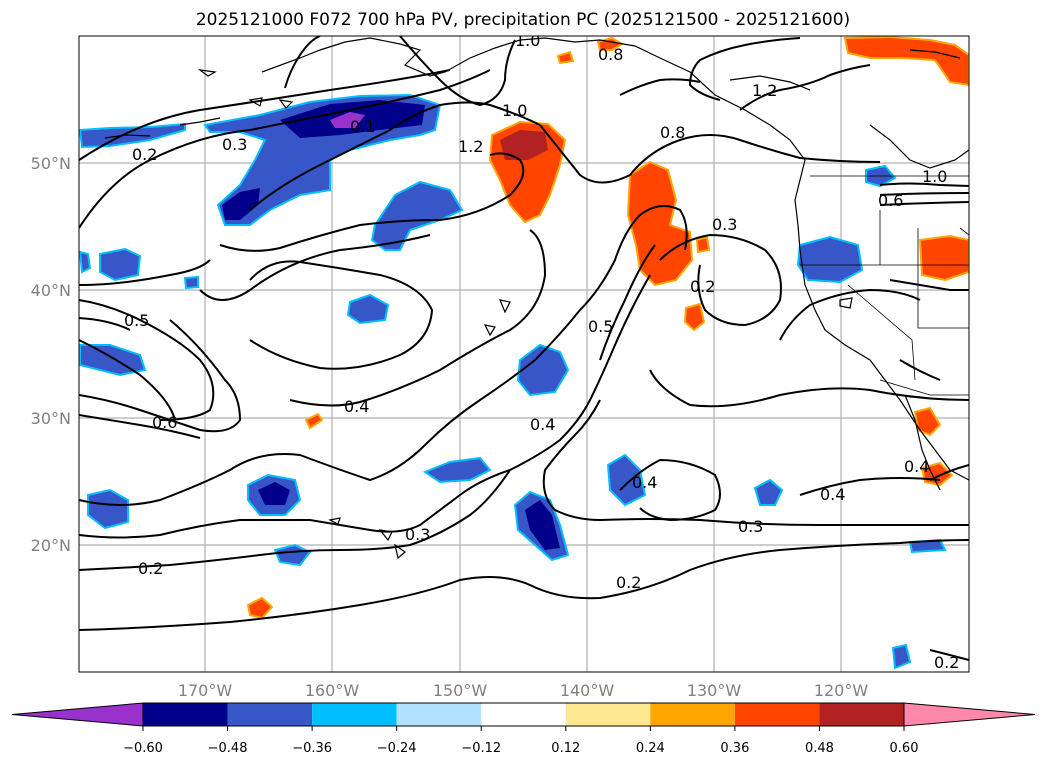 The image size is (1047, 765). I want to click on colorbar-tick-label: 0.36, so click(734, 748).